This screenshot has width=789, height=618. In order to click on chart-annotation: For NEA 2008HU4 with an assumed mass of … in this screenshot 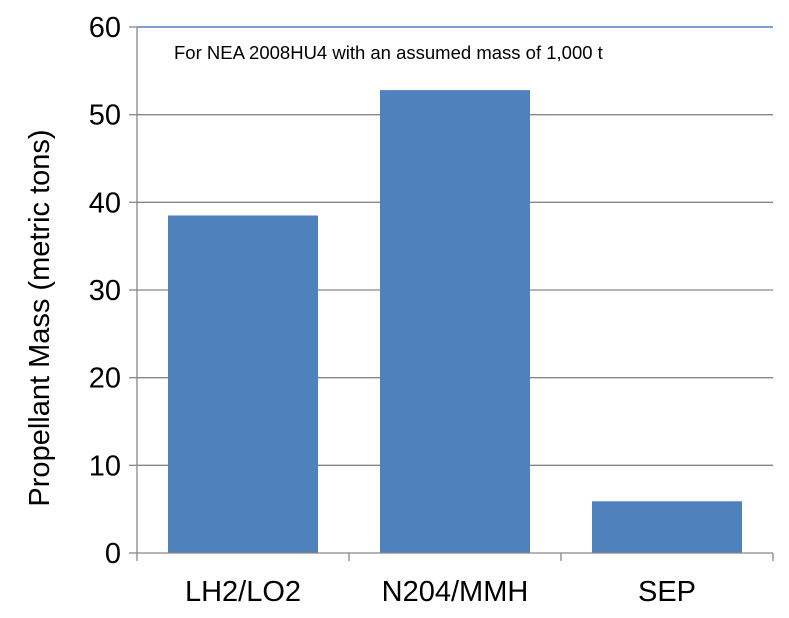, I will do `click(388, 52)`.